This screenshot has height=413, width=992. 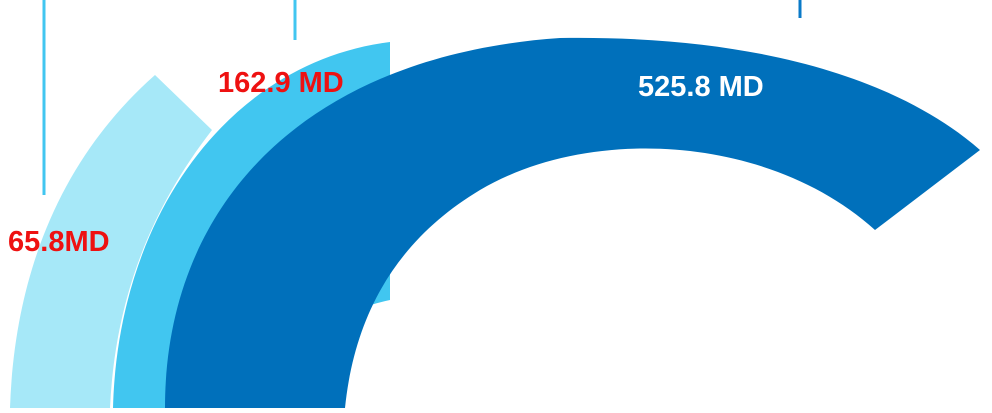 I want to click on value-label-small: 65.8MD, so click(x=59, y=242).